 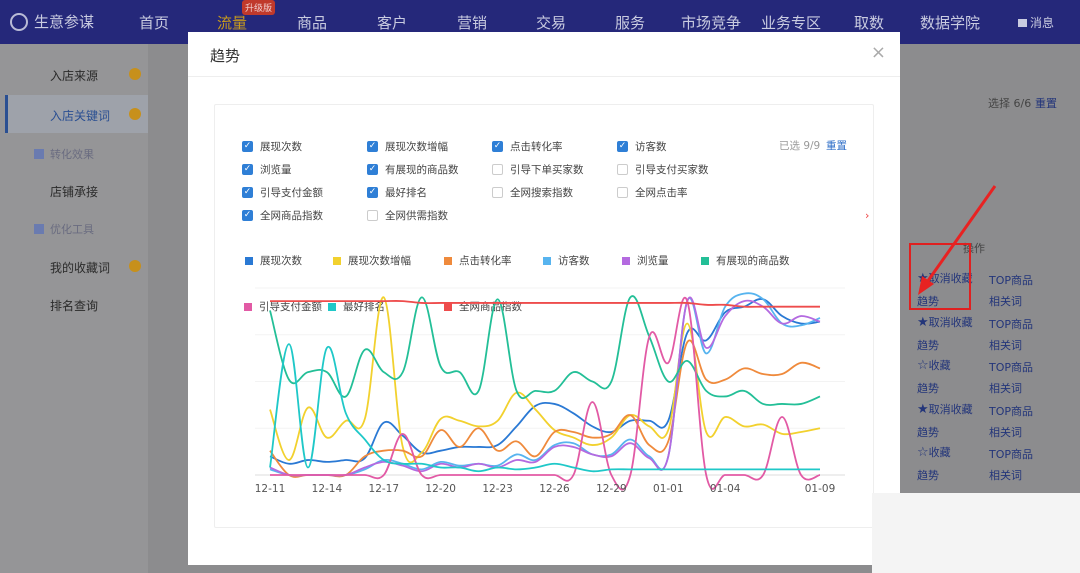 I want to click on reset-button: 重置, so click(x=836, y=146).